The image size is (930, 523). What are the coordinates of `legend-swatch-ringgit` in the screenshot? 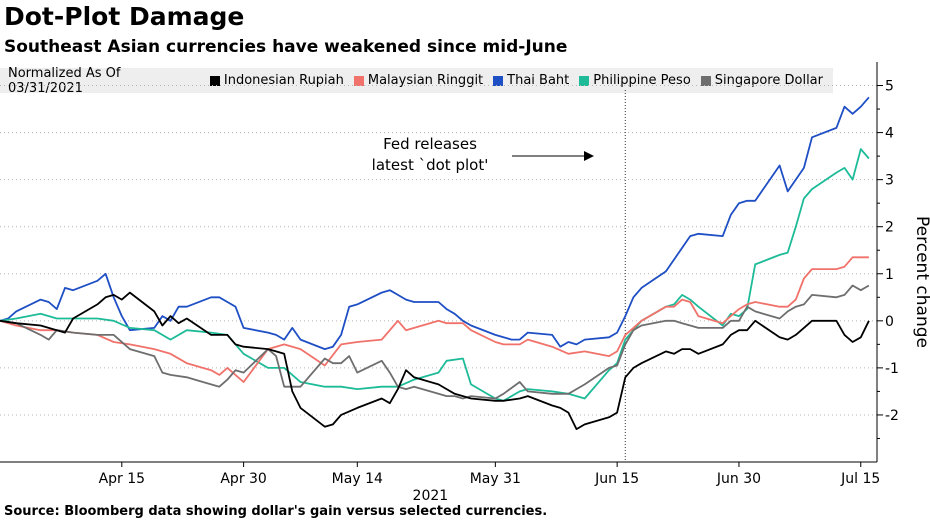 It's located at (358, 80).